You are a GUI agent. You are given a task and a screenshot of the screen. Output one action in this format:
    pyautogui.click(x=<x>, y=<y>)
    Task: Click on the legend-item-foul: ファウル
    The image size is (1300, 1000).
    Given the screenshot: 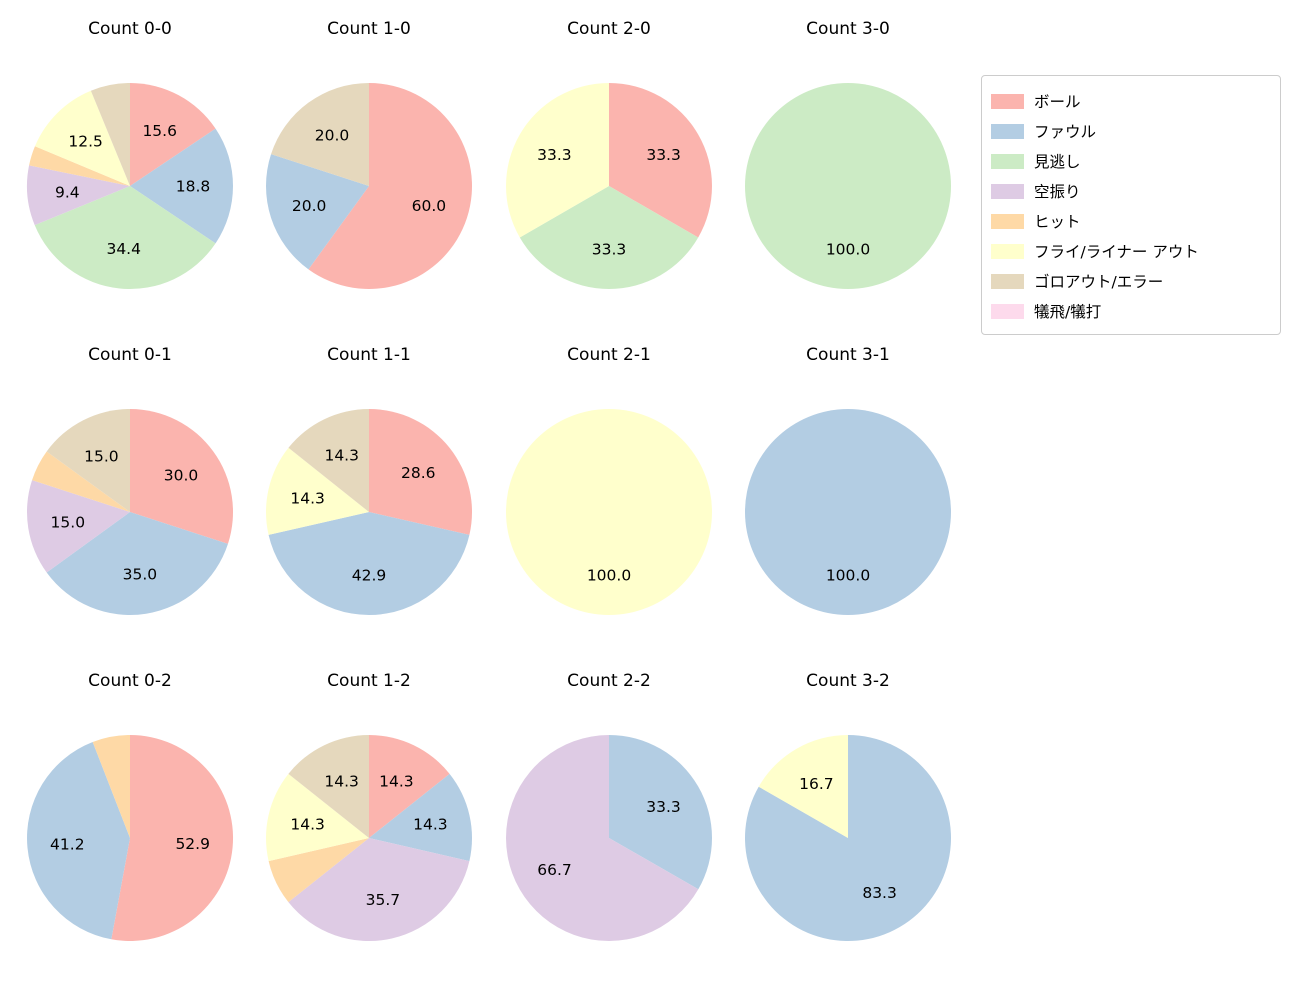 What is the action you would take?
    pyautogui.click(x=1131, y=131)
    